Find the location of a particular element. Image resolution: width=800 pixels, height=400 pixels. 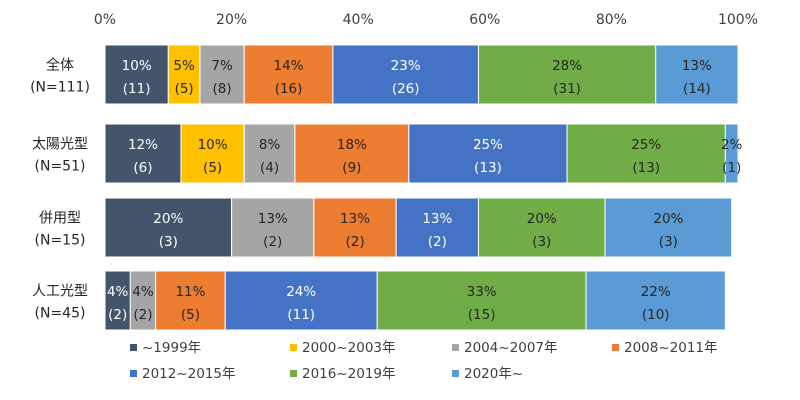

legend-label: ~1999年 is located at coordinates (171, 348).